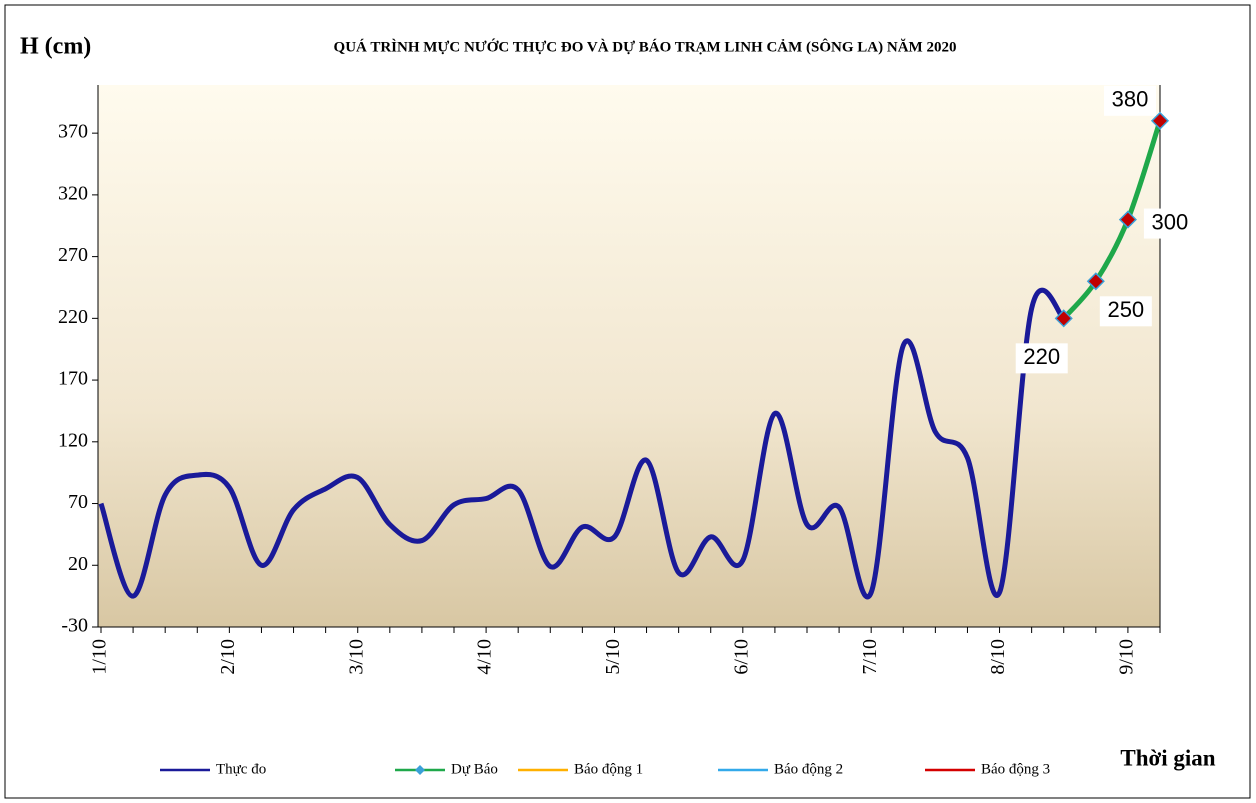 The height and width of the screenshot is (803, 1256). I want to click on x-tick-label: 4/10, so click(485, 657).